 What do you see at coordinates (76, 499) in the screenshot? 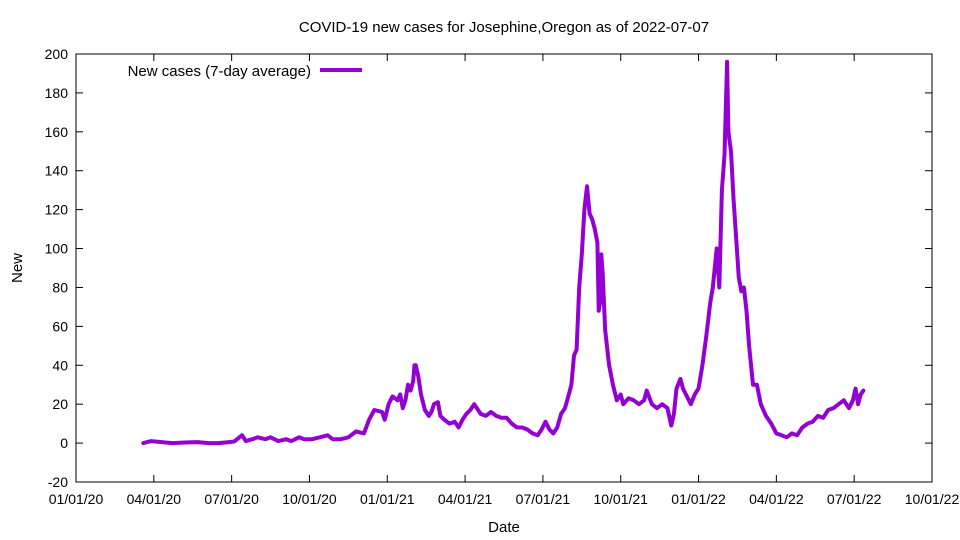
I see `x-tick-label: 01/01/20` at bounding box center [76, 499].